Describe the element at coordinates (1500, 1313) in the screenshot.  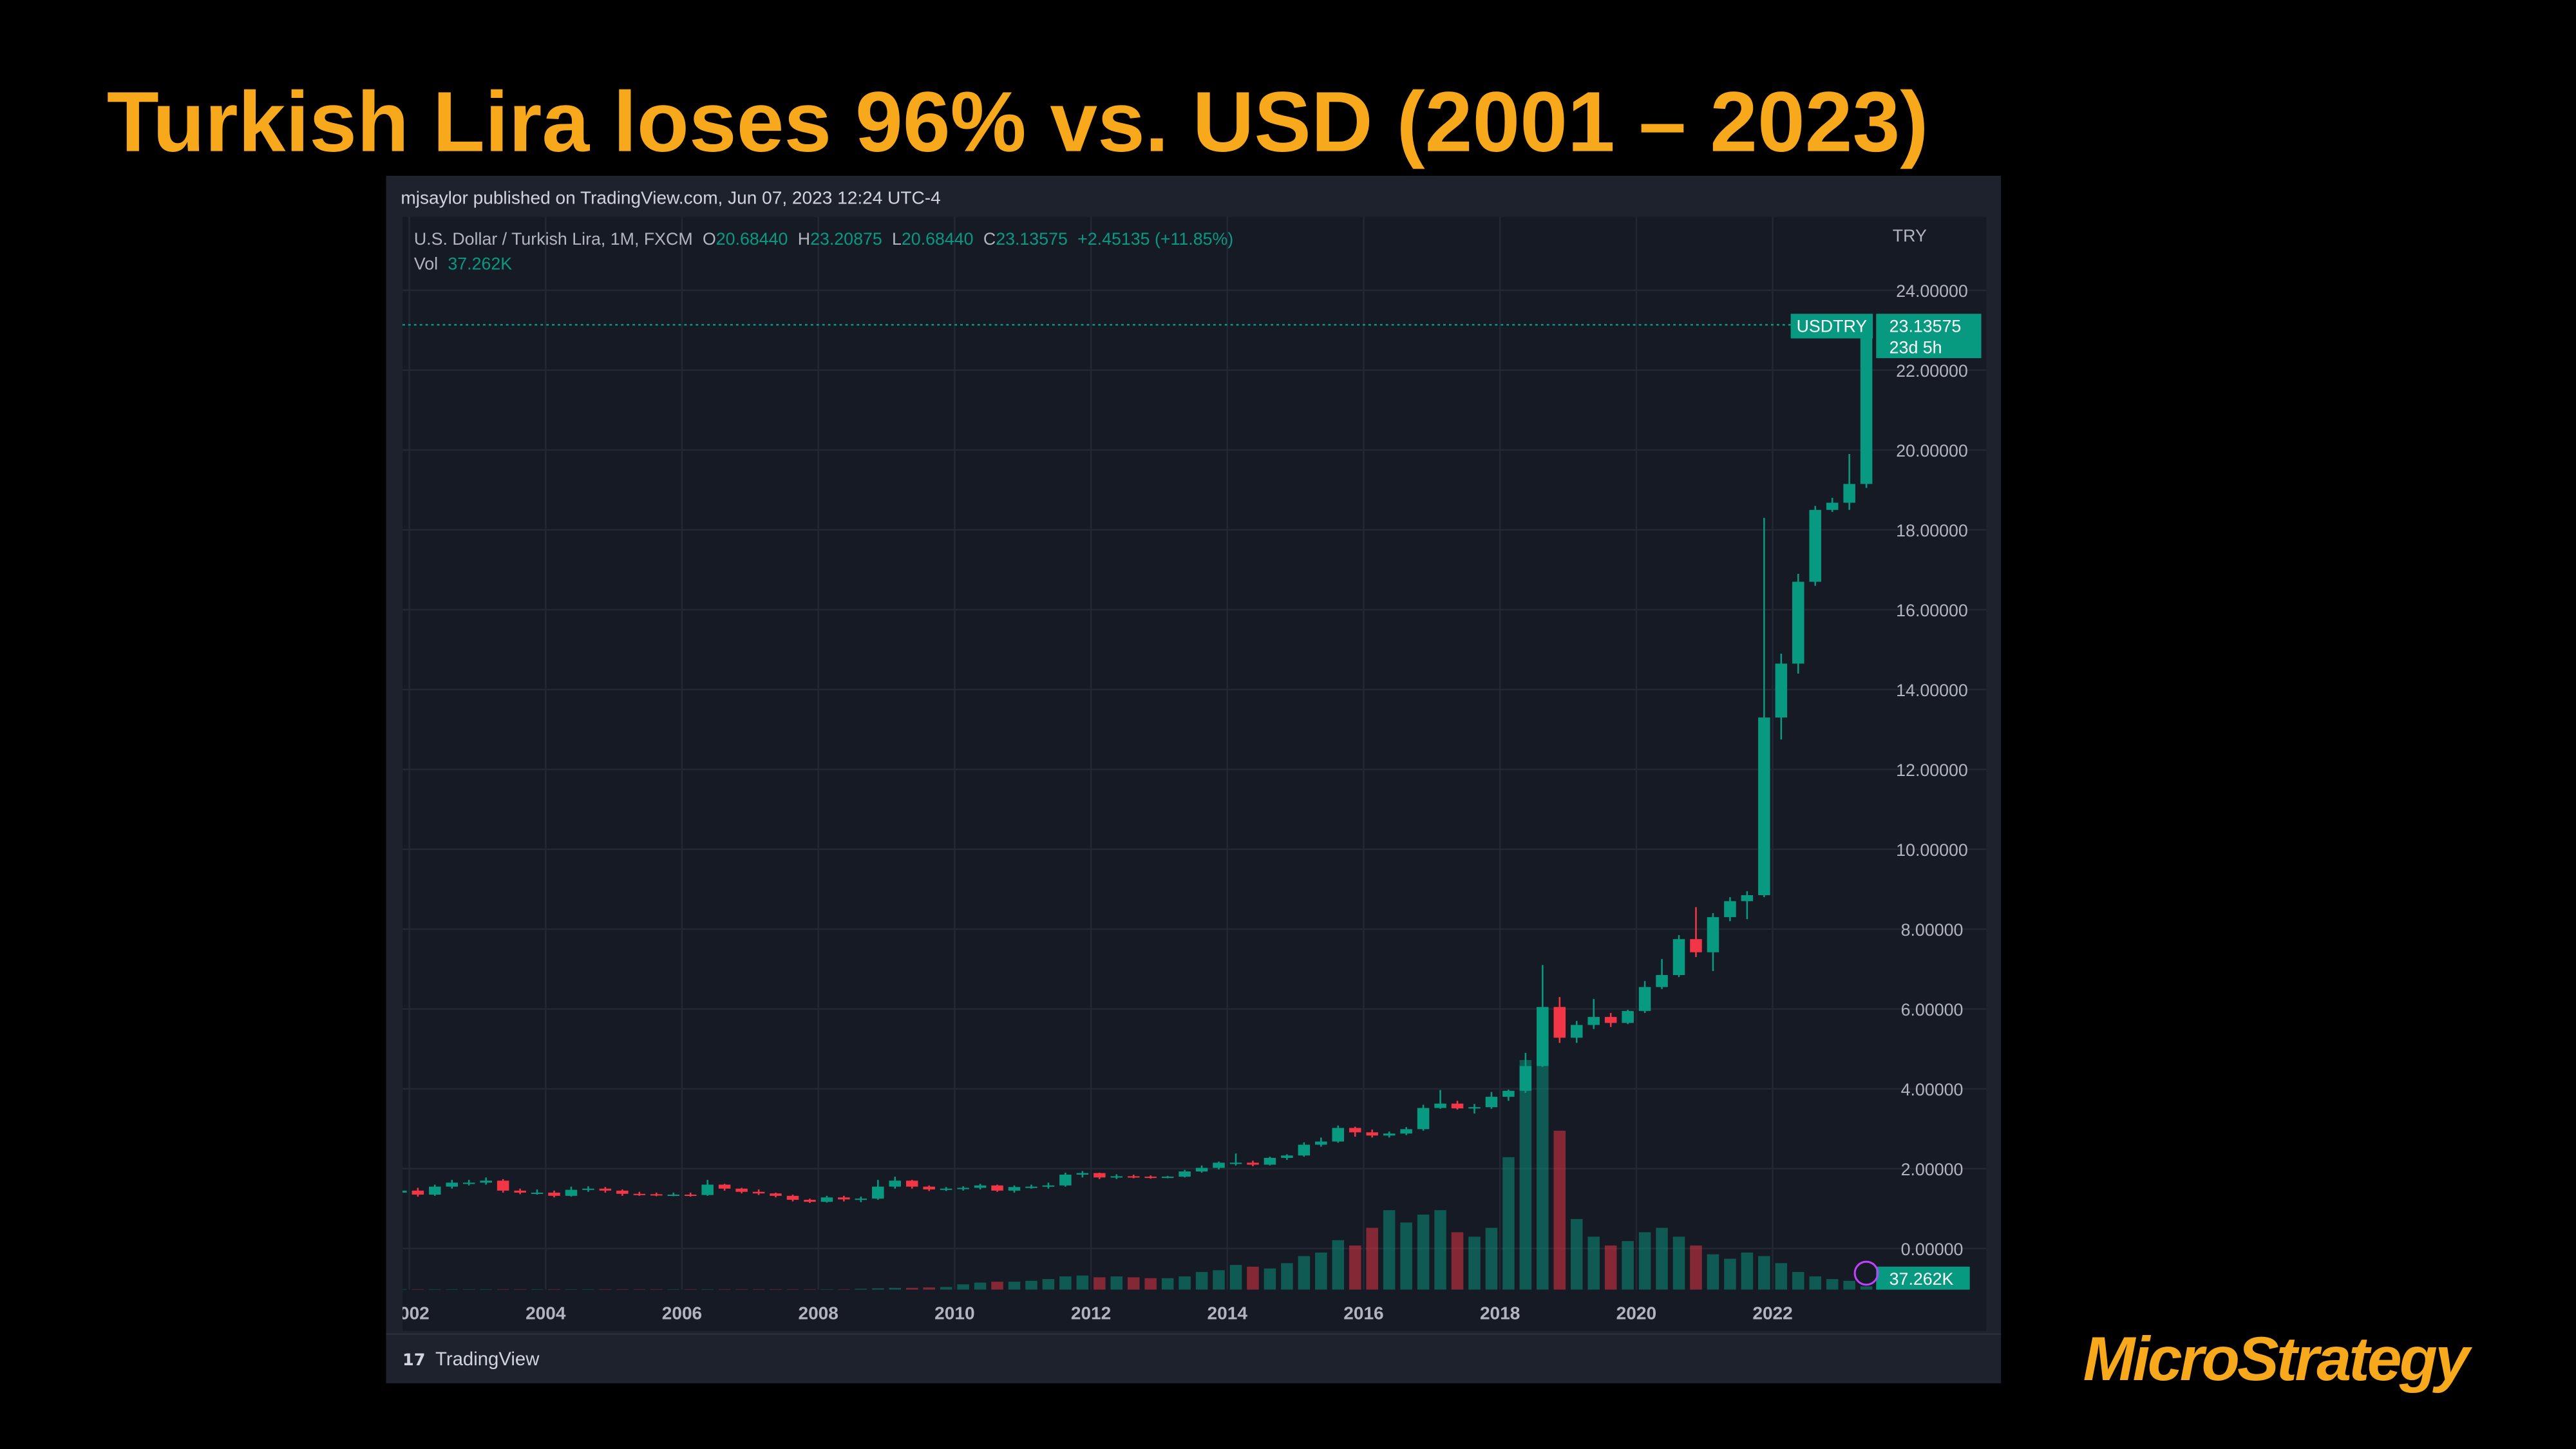
I see `x-tick-label: 2018` at that location.